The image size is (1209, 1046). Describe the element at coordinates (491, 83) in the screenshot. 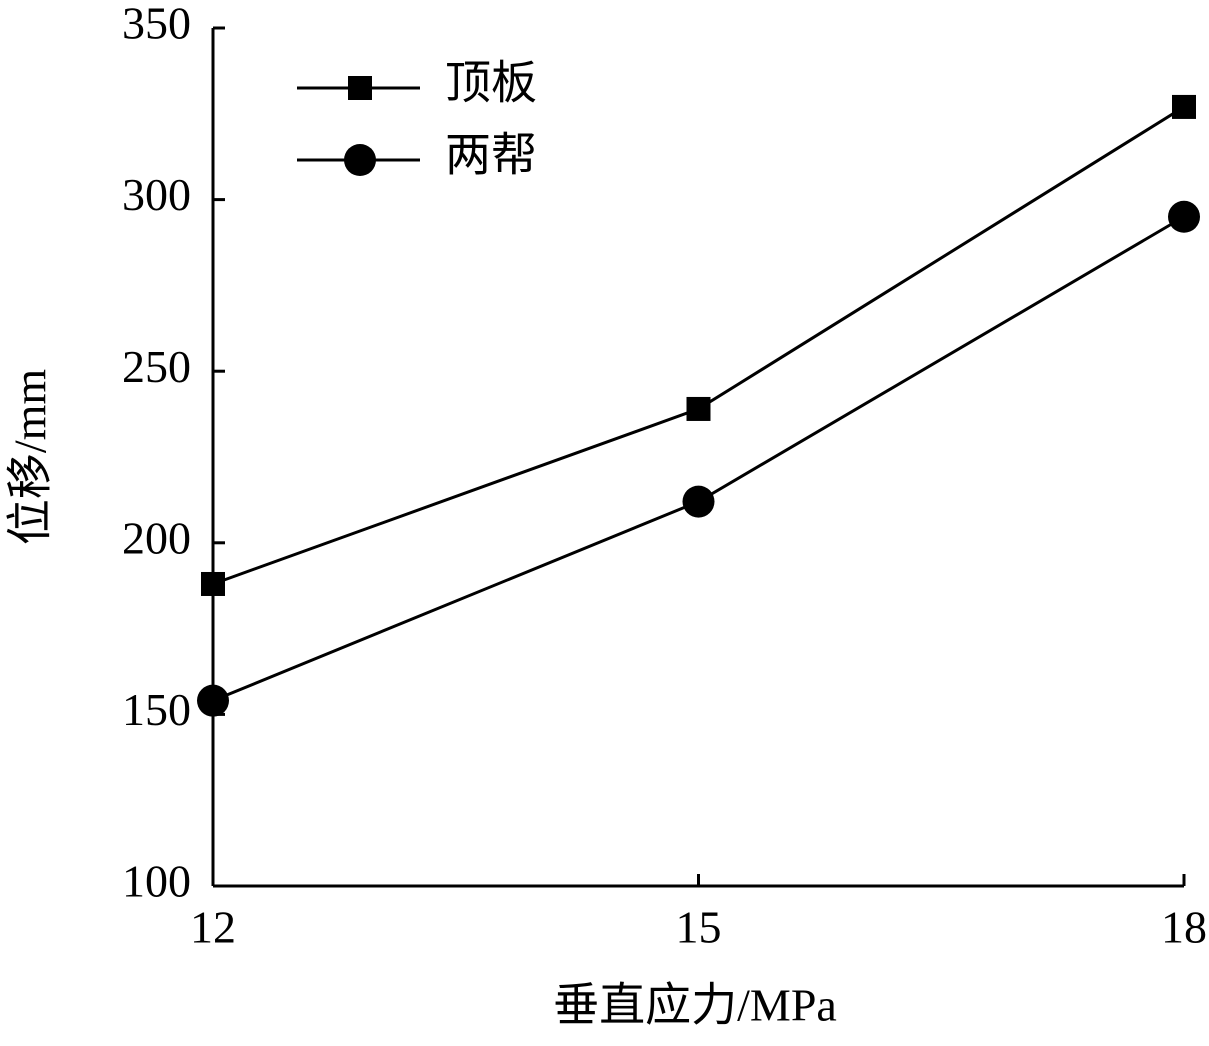

I see `legend-label: 顶板` at that location.